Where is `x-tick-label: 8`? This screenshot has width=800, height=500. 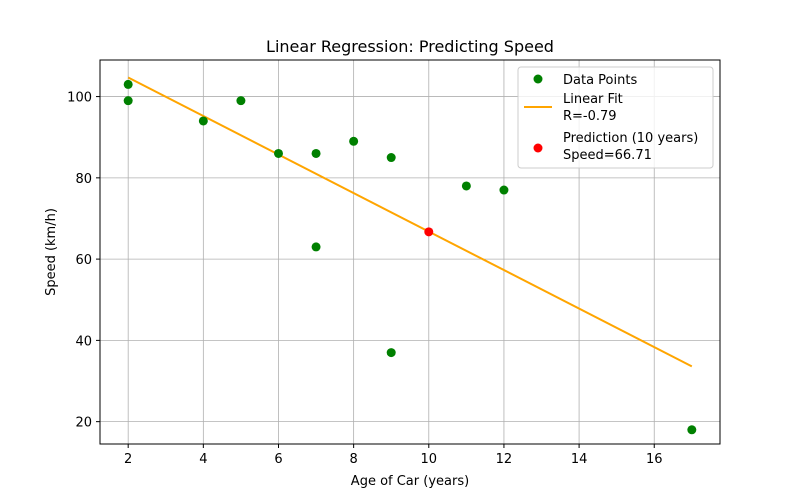 x-tick-label: 8 is located at coordinates (353, 459).